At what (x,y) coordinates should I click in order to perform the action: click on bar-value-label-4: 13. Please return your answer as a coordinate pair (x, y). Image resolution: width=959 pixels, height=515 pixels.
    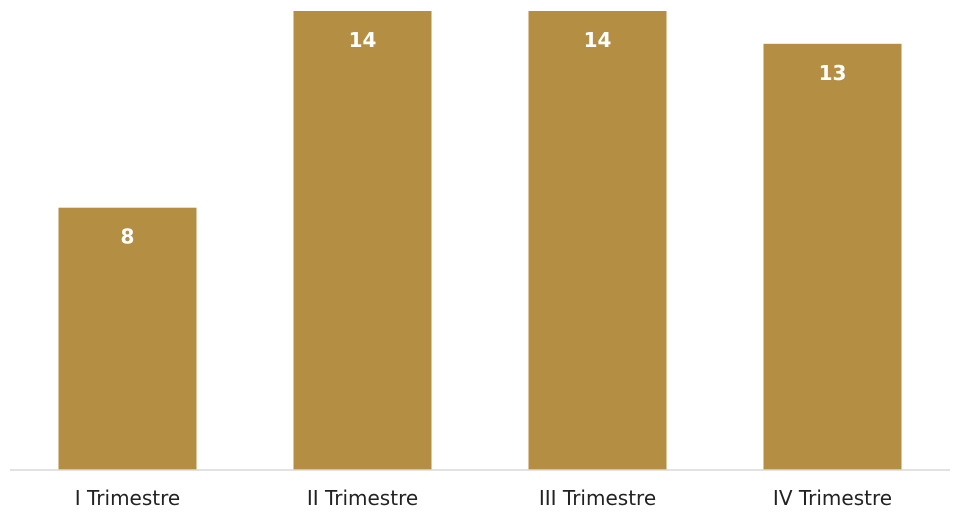
    Looking at the image, I should click on (833, 73).